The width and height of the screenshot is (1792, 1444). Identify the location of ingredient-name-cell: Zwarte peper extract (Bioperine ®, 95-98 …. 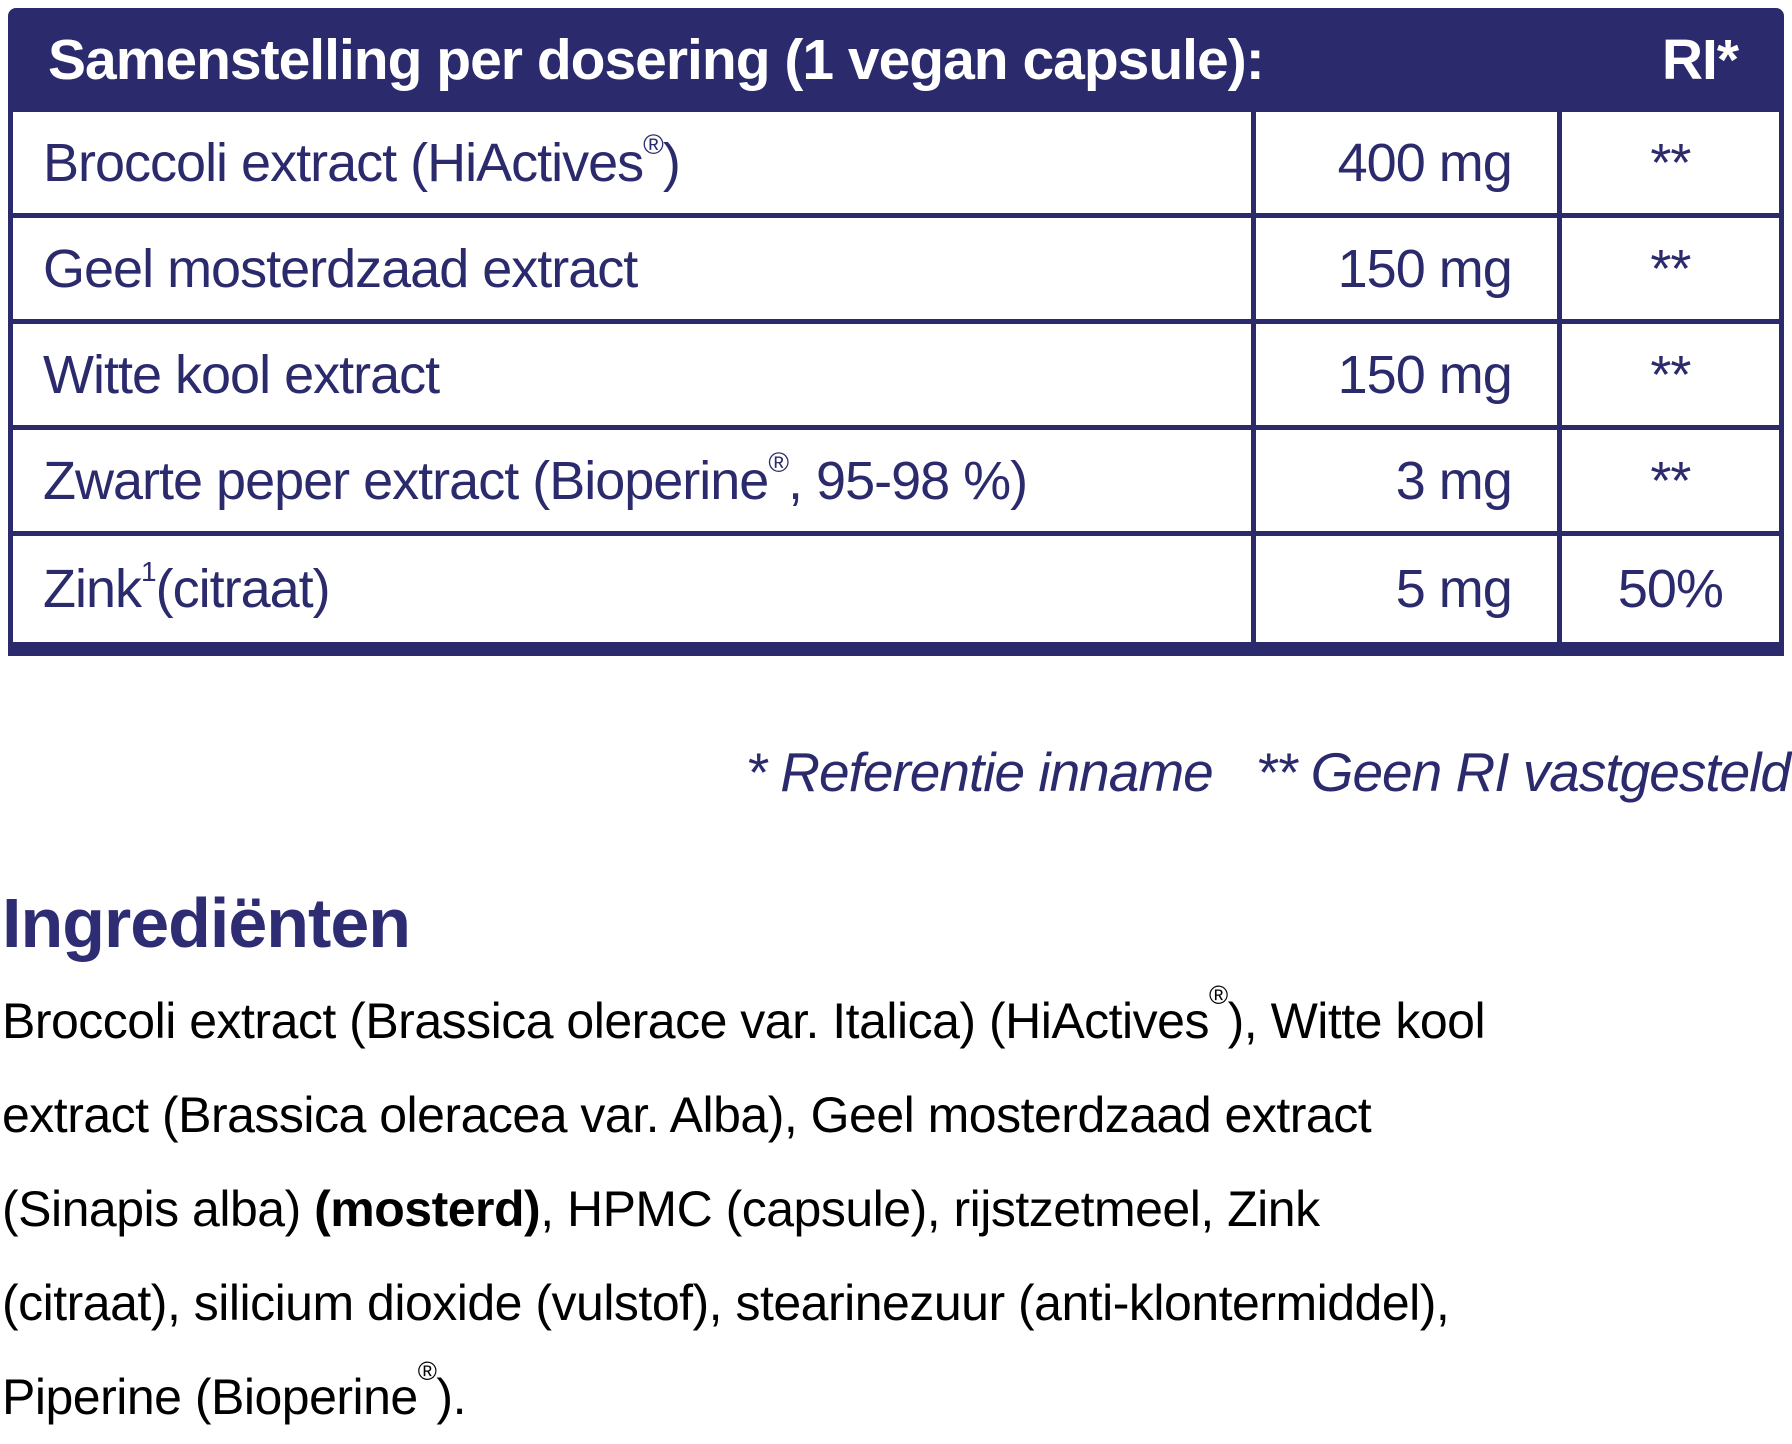
(635, 480).